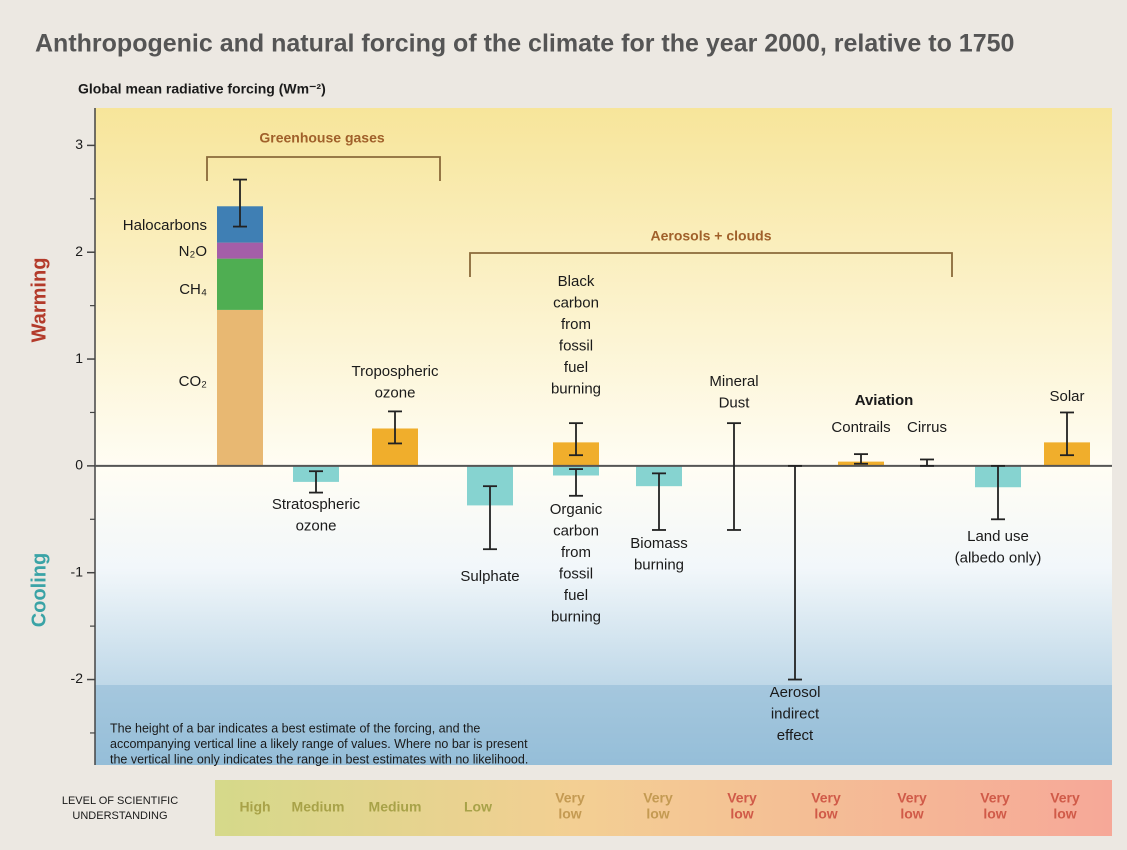 This screenshot has height=850, width=1127. I want to click on forcing-label: Tropospheric, so click(395, 371).